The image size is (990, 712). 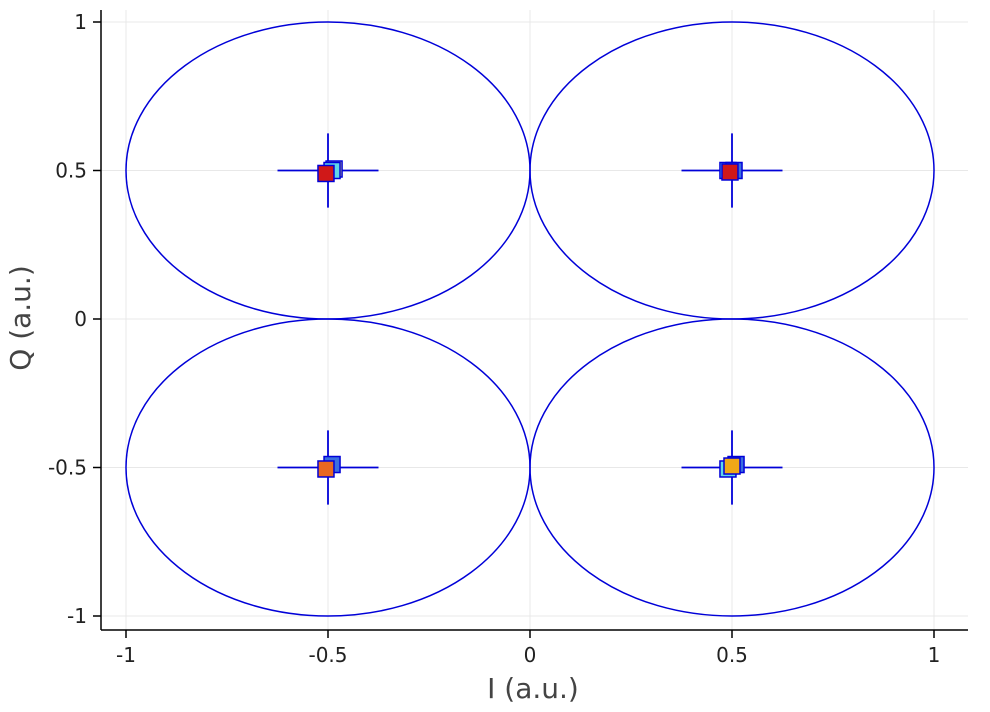 I want to click on x-axis-title: I (a.u.), so click(x=533, y=688).